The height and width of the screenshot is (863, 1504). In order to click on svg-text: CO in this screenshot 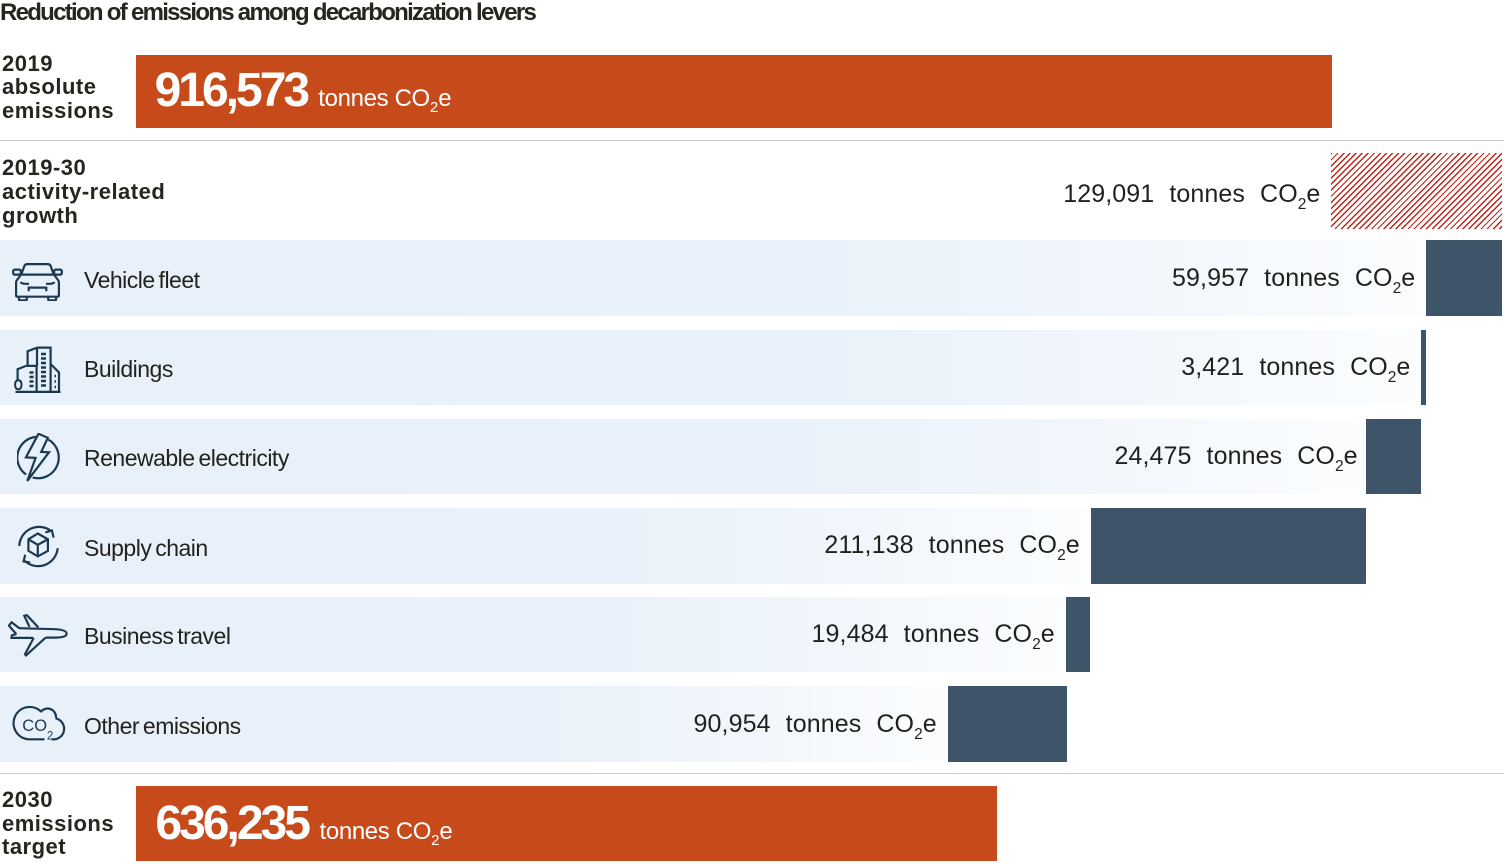, I will do `click(34, 725)`.